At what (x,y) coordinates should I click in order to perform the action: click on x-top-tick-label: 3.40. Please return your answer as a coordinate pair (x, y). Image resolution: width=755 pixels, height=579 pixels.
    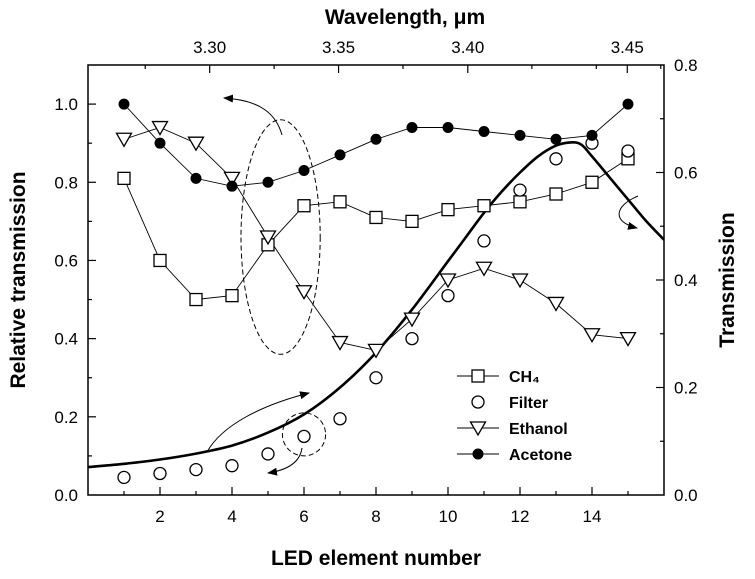
    Looking at the image, I should click on (467, 47).